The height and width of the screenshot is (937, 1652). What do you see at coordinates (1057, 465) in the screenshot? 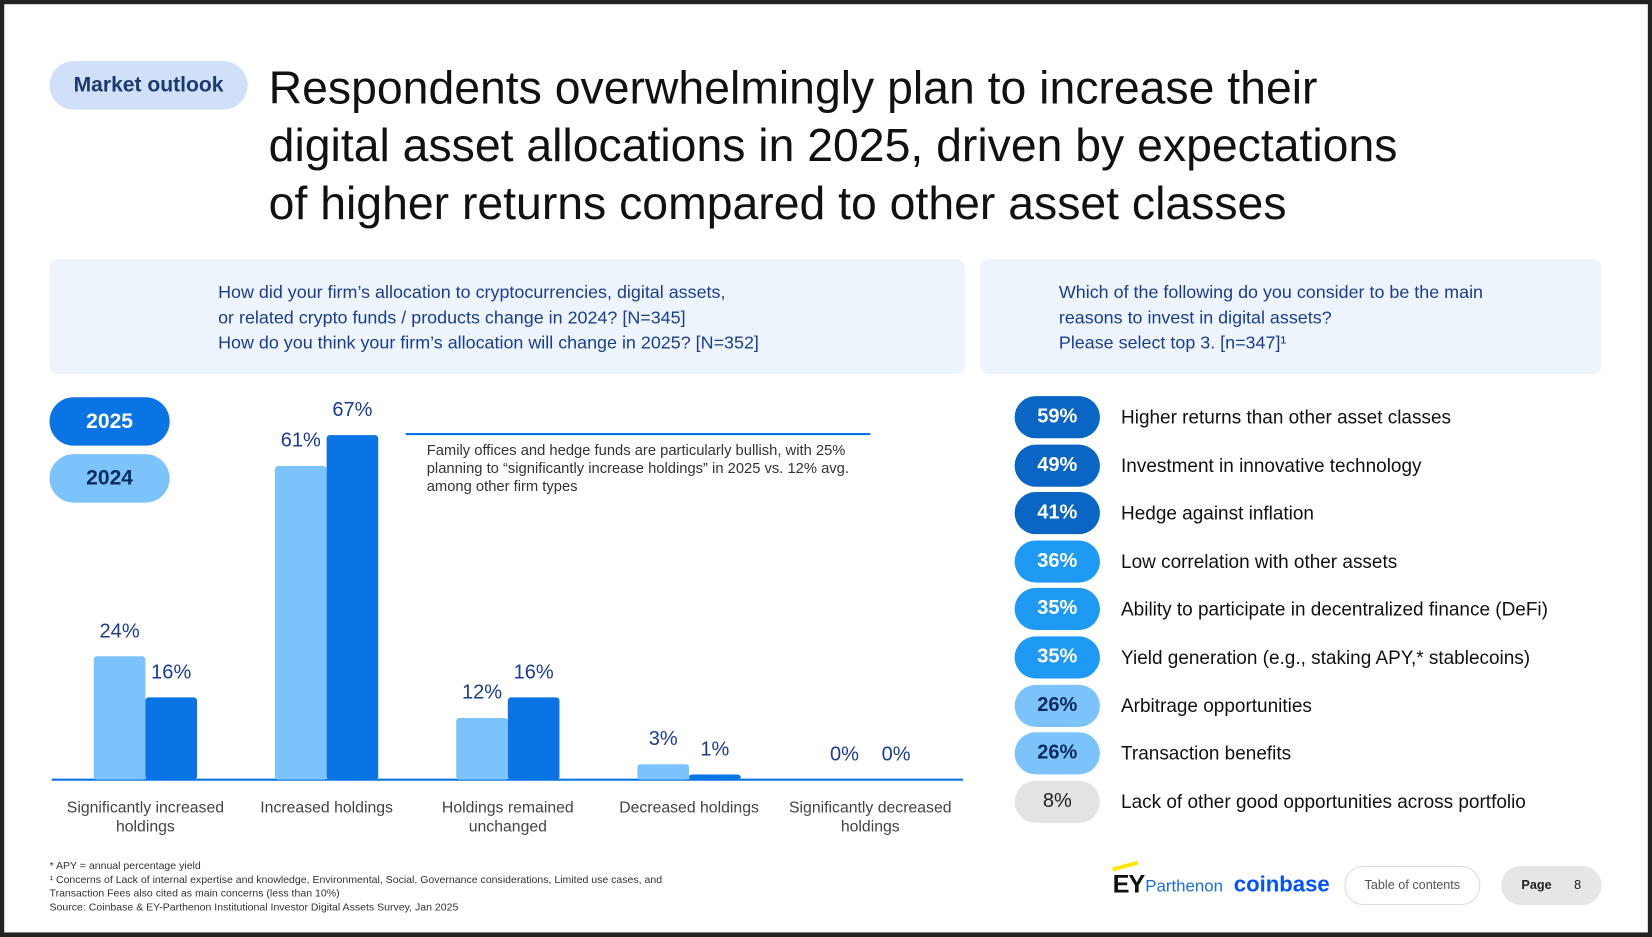
I see `percent-pill: 49%` at bounding box center [1057, 465].